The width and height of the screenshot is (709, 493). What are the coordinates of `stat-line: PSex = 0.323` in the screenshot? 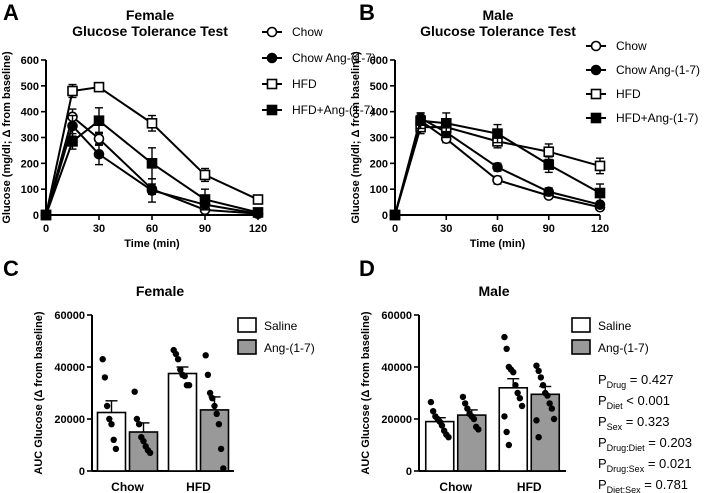 It's located at (634, 423).